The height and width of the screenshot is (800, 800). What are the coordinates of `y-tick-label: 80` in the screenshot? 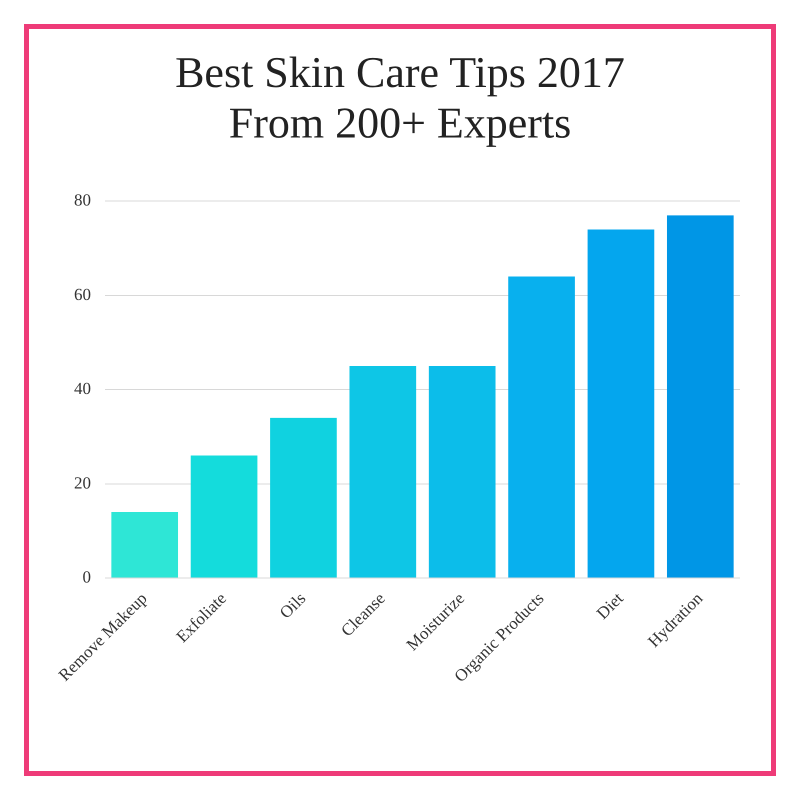 It's located at (82, 200).